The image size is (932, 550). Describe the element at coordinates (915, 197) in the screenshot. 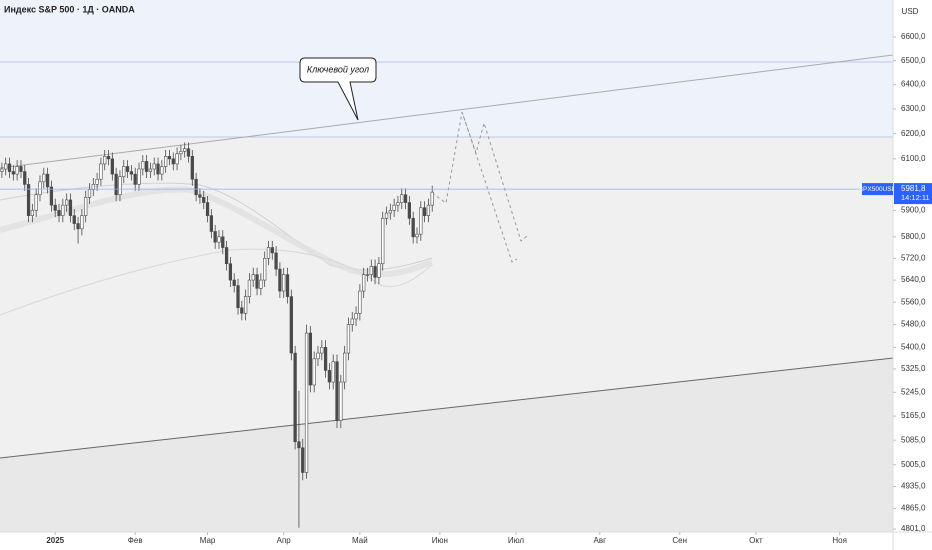

I see `countdown-label: 14:12:11` at that location.